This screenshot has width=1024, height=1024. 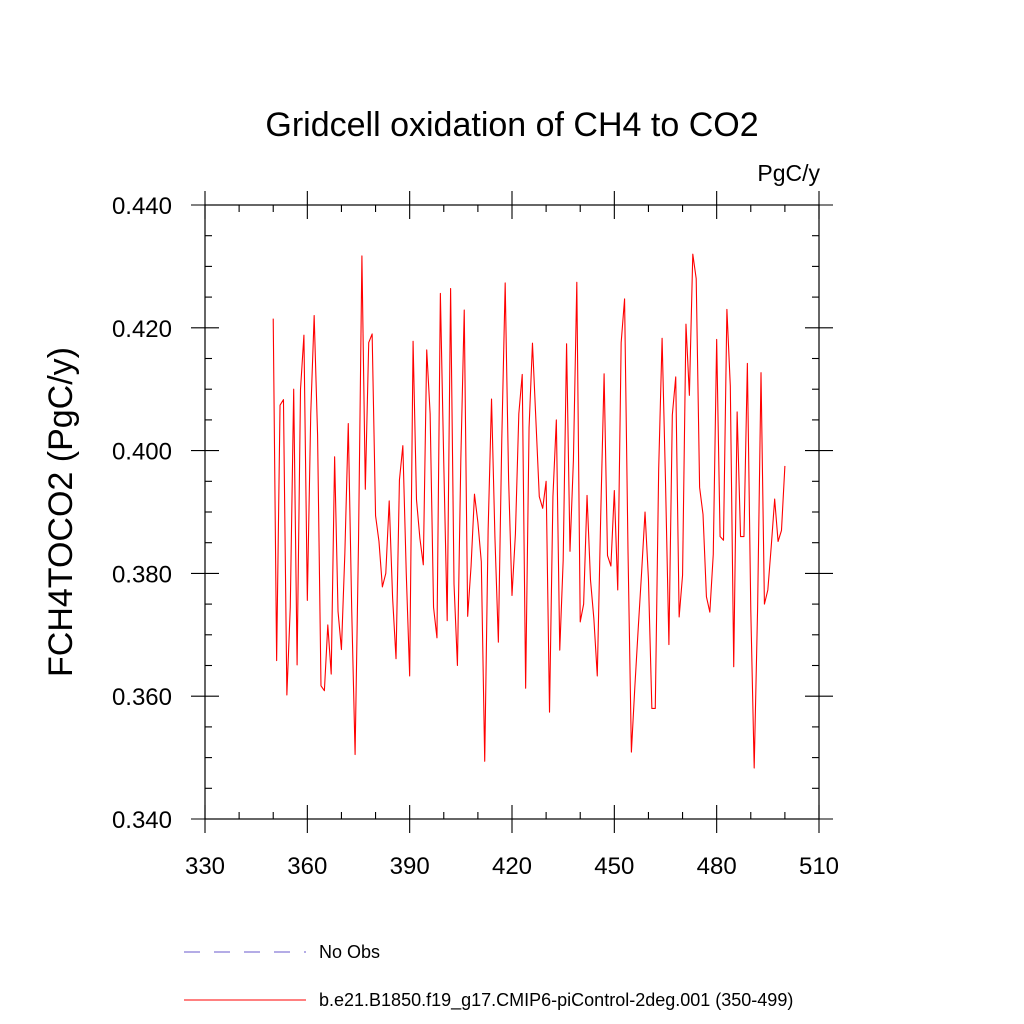 What do you see at coordinates (142, 820) in the screenshot?
I see `y-tick-label: 0.340` at bounding box center [142, 820].